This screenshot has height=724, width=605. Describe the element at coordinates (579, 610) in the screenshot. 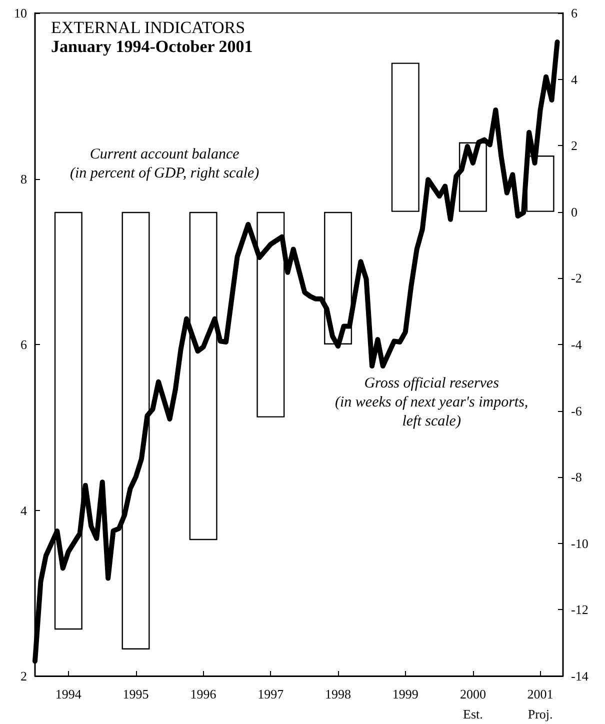

I see `y2-tick-label: -12` at that location.